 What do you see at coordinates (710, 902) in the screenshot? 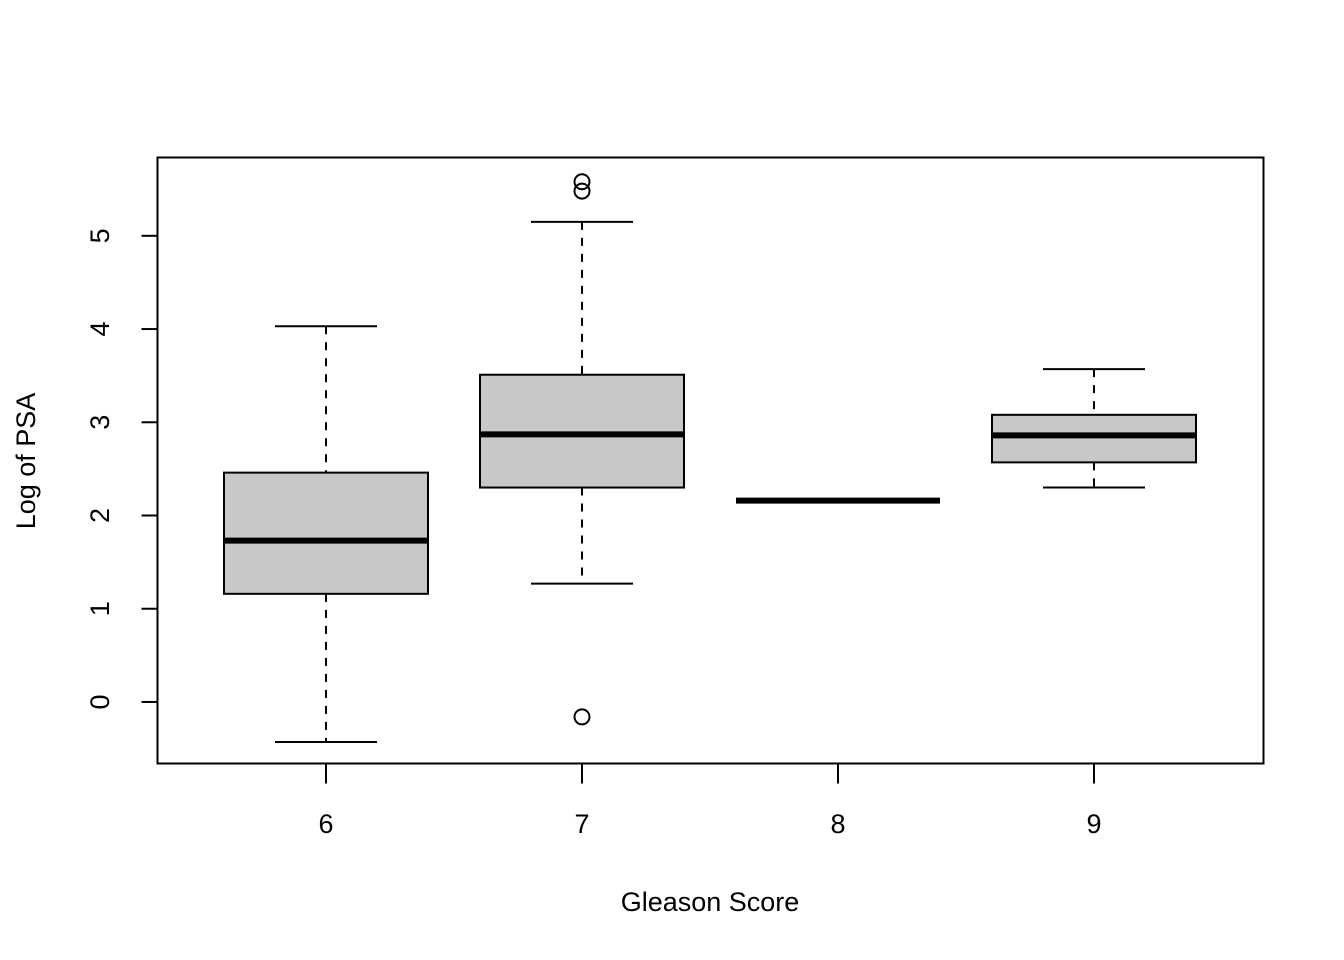
I see `x-axis-label: Gleason Score` at bounding box center [710, 902].